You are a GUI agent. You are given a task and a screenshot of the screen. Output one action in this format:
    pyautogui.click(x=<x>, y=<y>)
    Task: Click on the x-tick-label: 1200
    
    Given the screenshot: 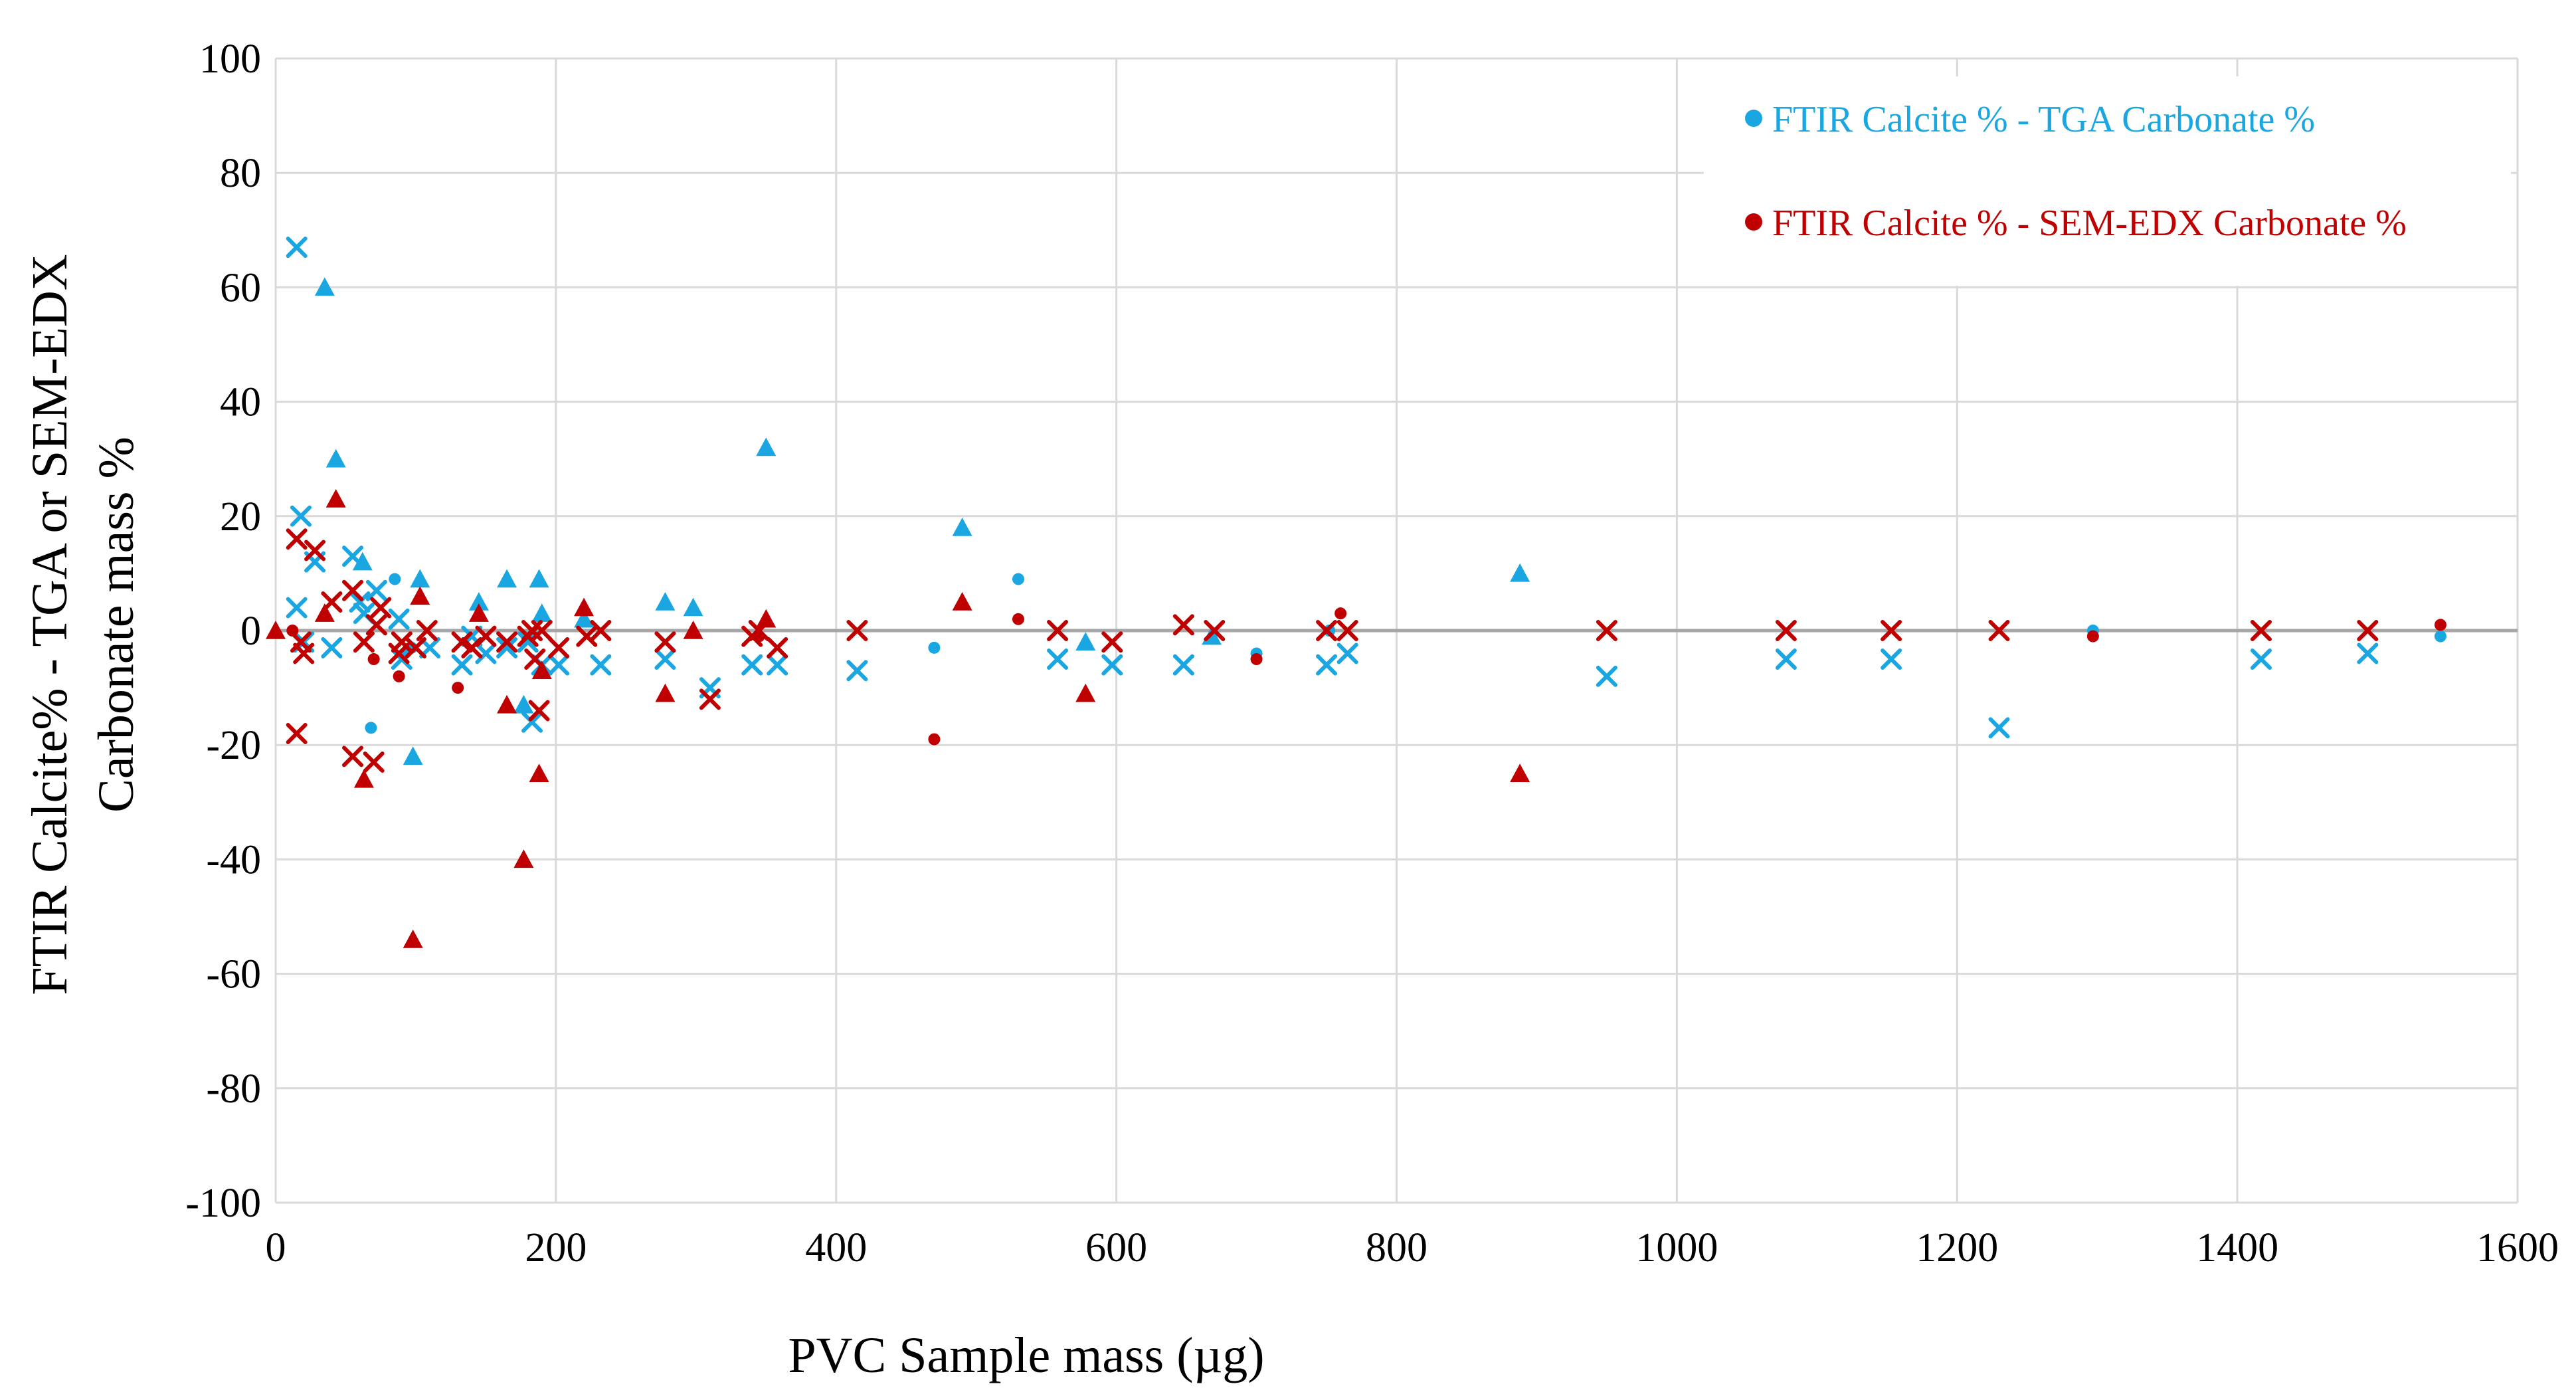 What is the action you would take?
    pyautogui.click(x=1957, y=1247)
    